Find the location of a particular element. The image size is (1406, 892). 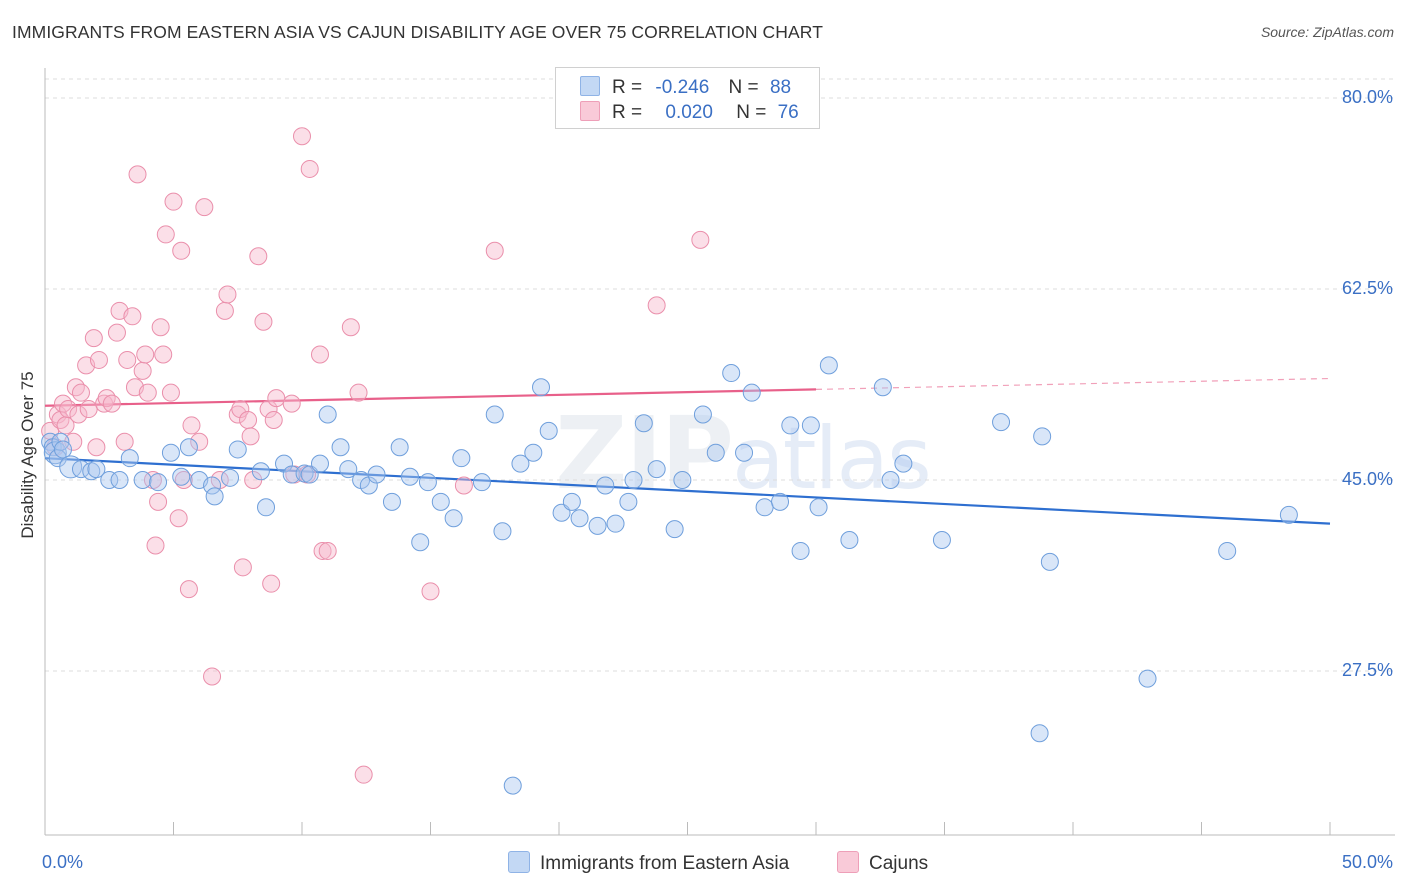

bottom-legend-label: Immigrants from Eastern Asia is located at coordinates (665, 863).